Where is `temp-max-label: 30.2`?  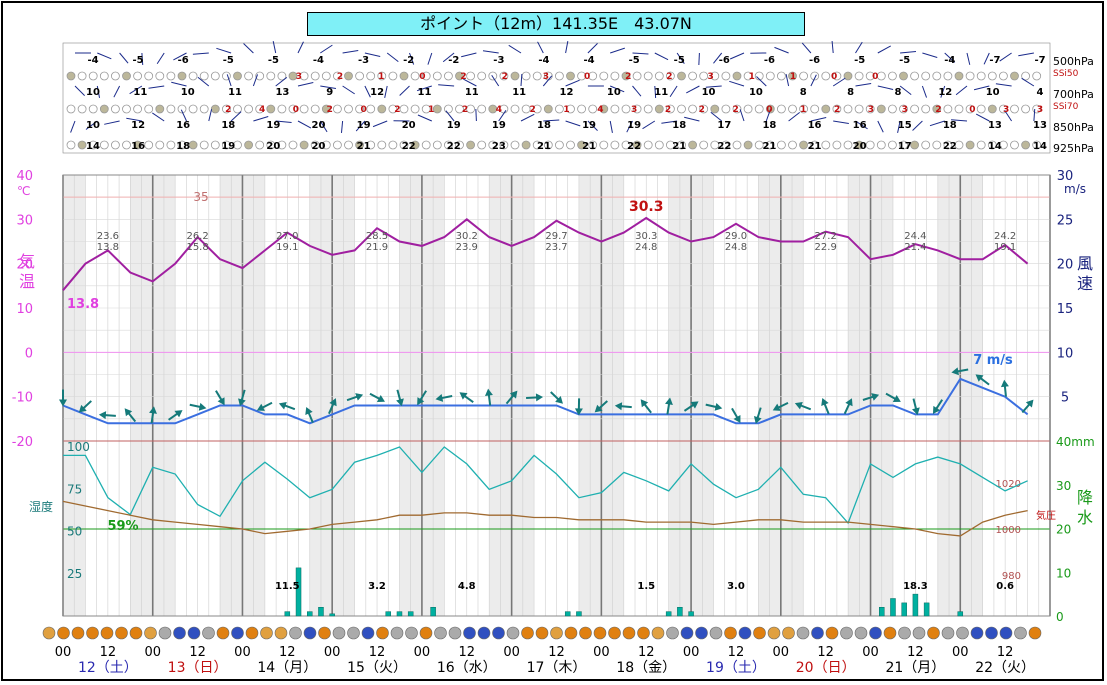
temp-max-label: 30.2 is located at coordinates (467, 236).